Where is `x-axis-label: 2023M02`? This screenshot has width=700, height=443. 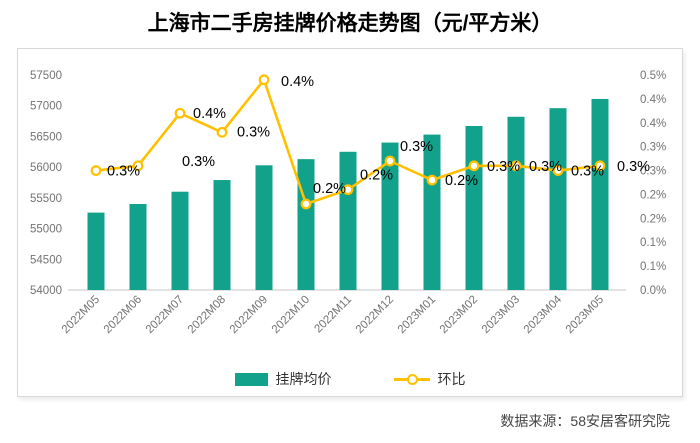 x-axis-label: 2023M02 is located at coordinates (459, 315).